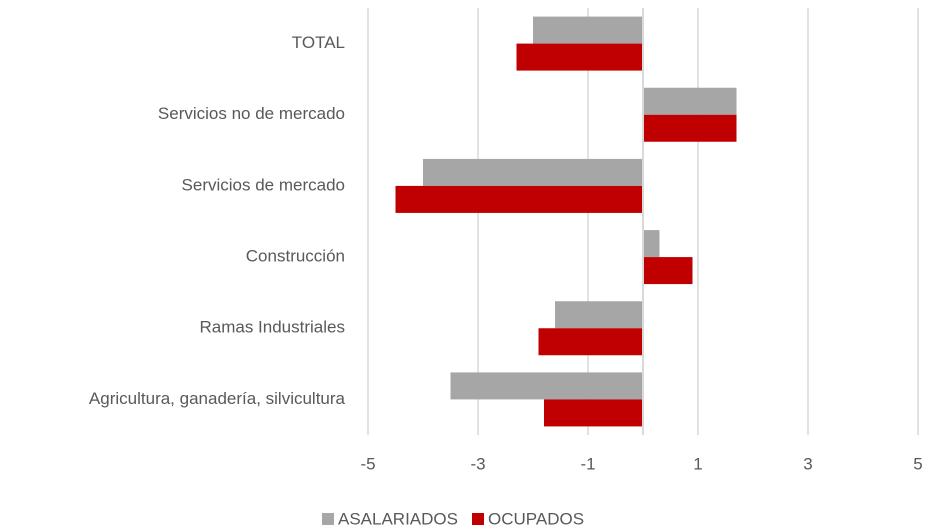 This screenshot has height=531, width=928. What do you see at coordinates (367, 463) in the screenshot?
I see `x-tick-label: -5` at bounding box center [367, 463].